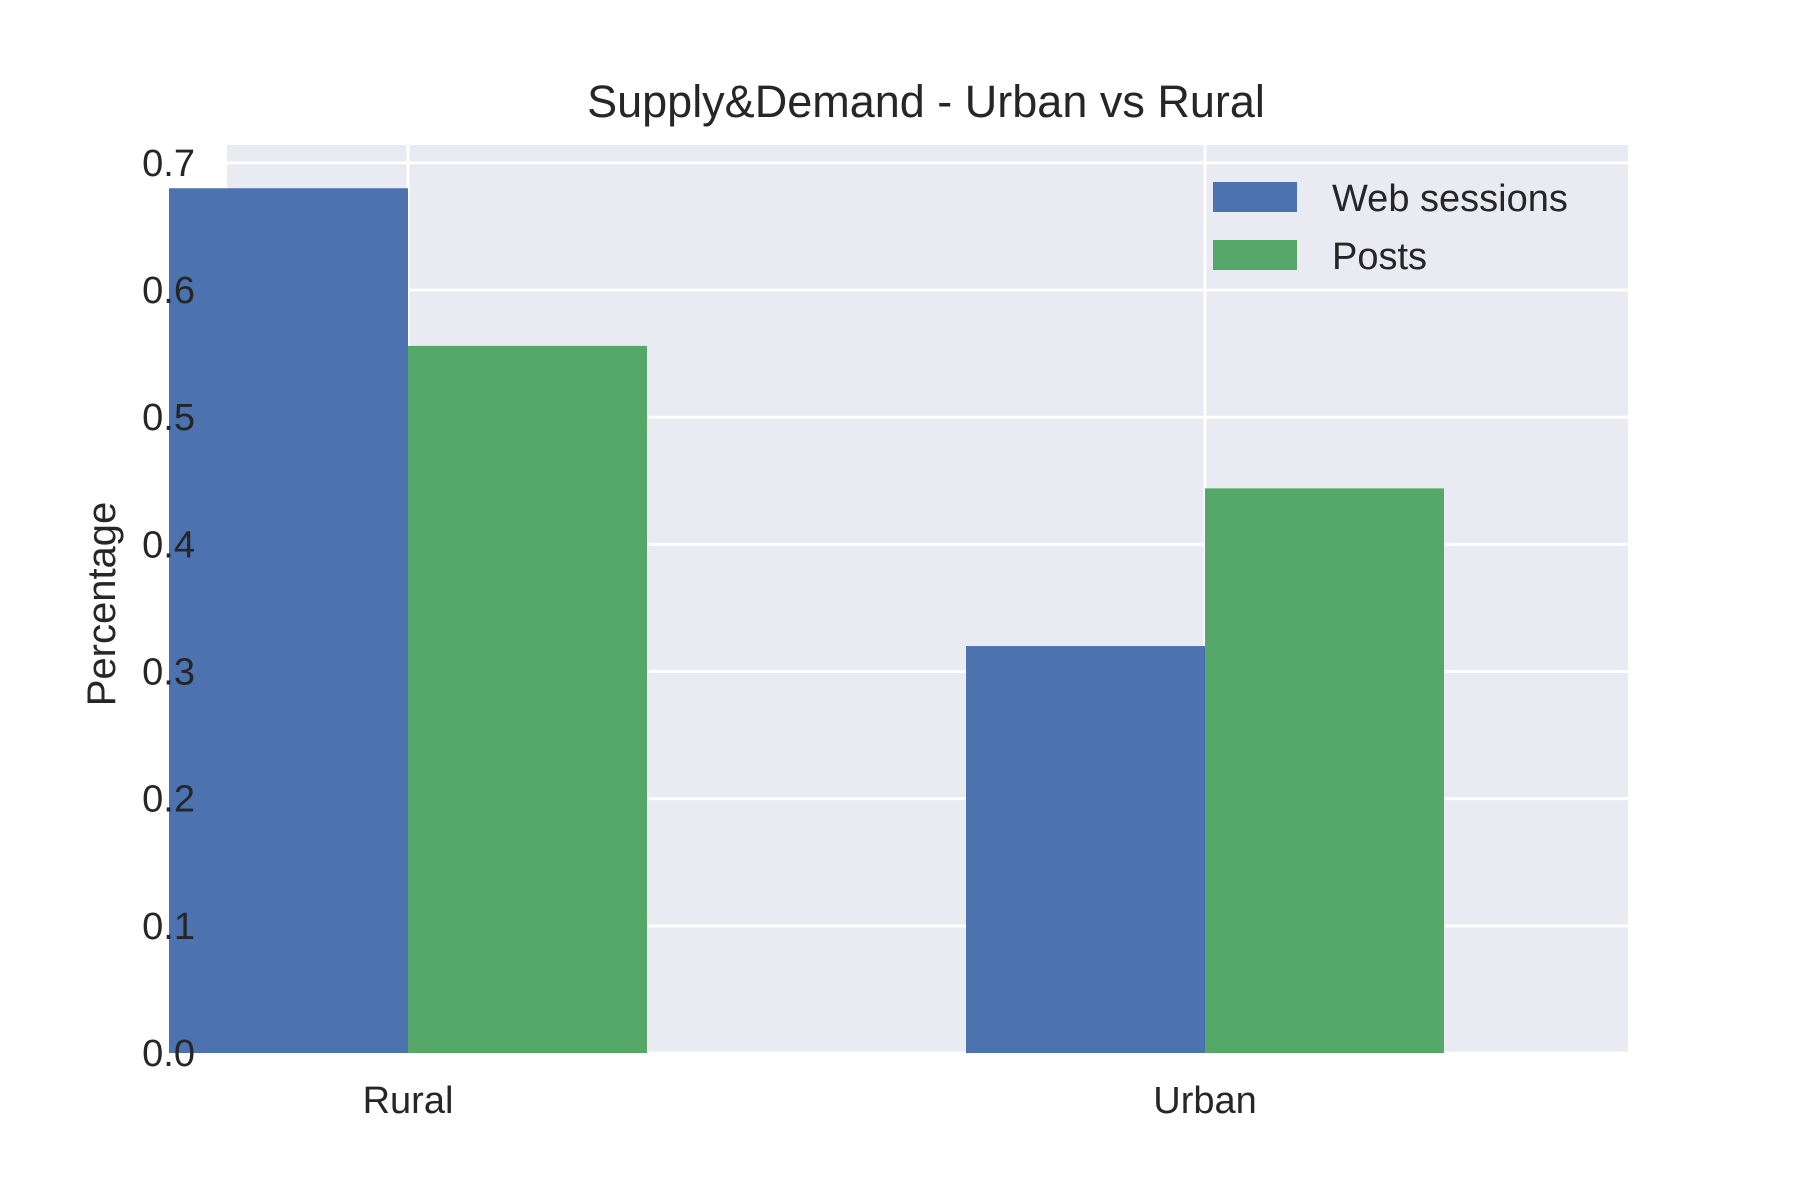 The image size is (1800, 1200). What do you see at coordinates (168, 1054) in the screenshot?
I see `y-tick-label: 0.0` at bounding box center [168, 1054].